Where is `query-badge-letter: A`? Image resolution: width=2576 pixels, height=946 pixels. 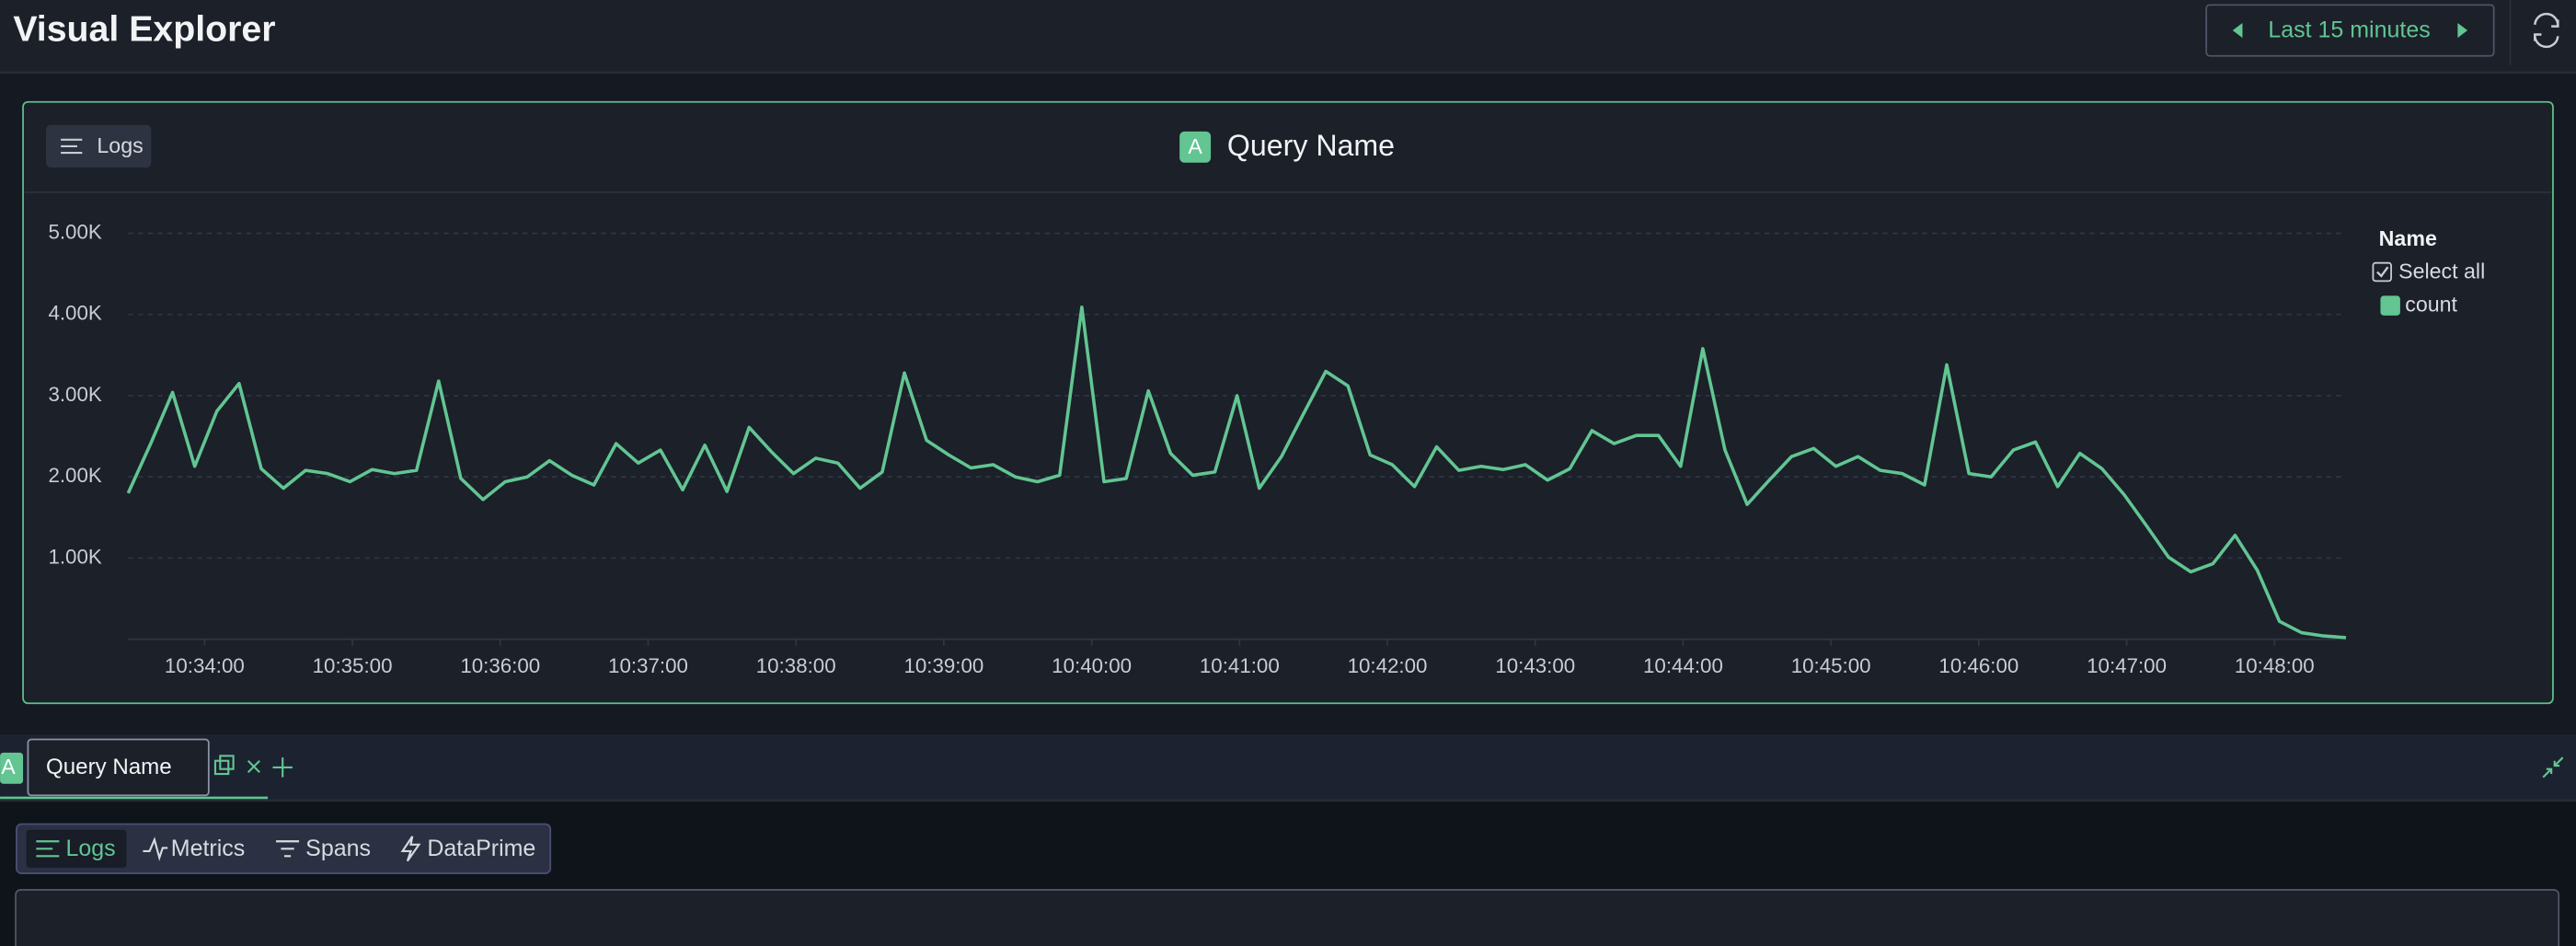 query-badge-letter: A is located at coordinates (1195, 146).